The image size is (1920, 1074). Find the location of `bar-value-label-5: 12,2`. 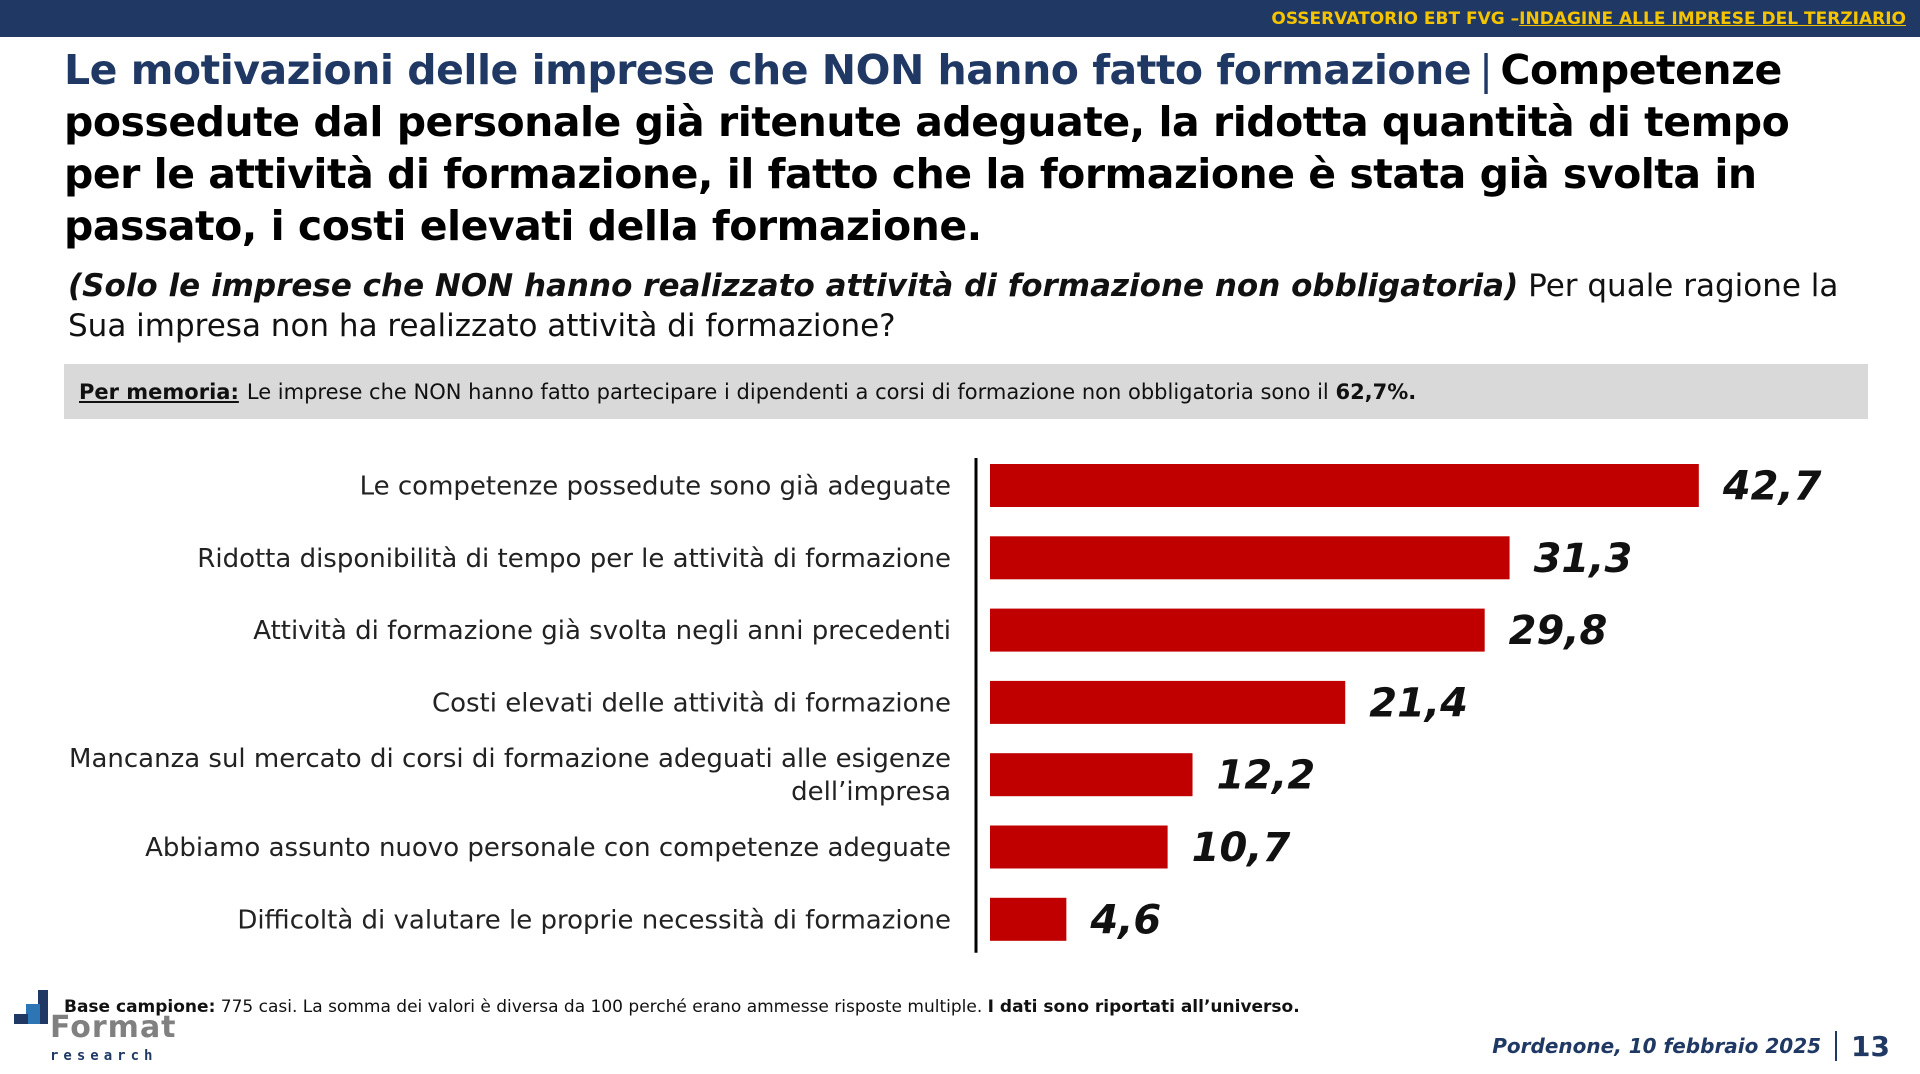

bar-value-label-5: 12,2 is located at coordinates (1266, 776).